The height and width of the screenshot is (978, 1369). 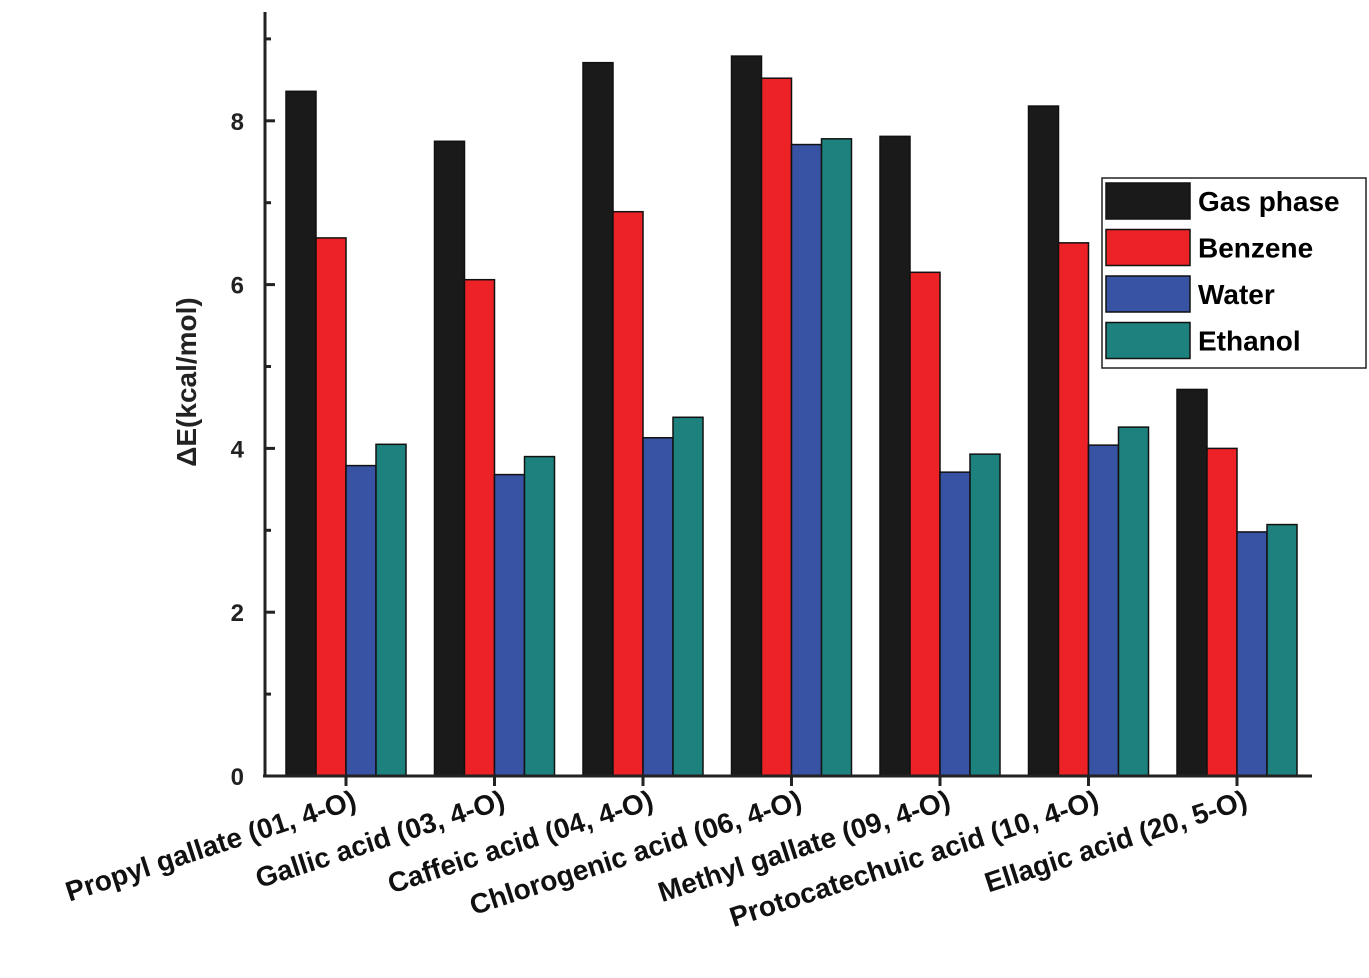 I want to click on legend-label: Benzene, so click(x=1255, y=248).